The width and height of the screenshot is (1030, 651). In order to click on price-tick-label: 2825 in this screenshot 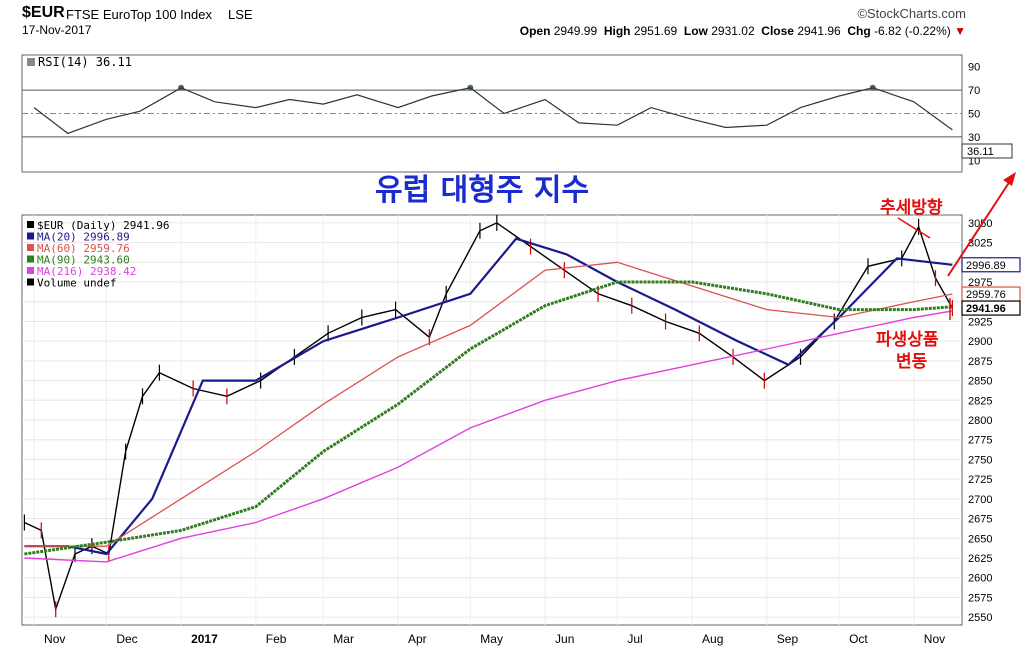, I will do `click(980, 401)`.